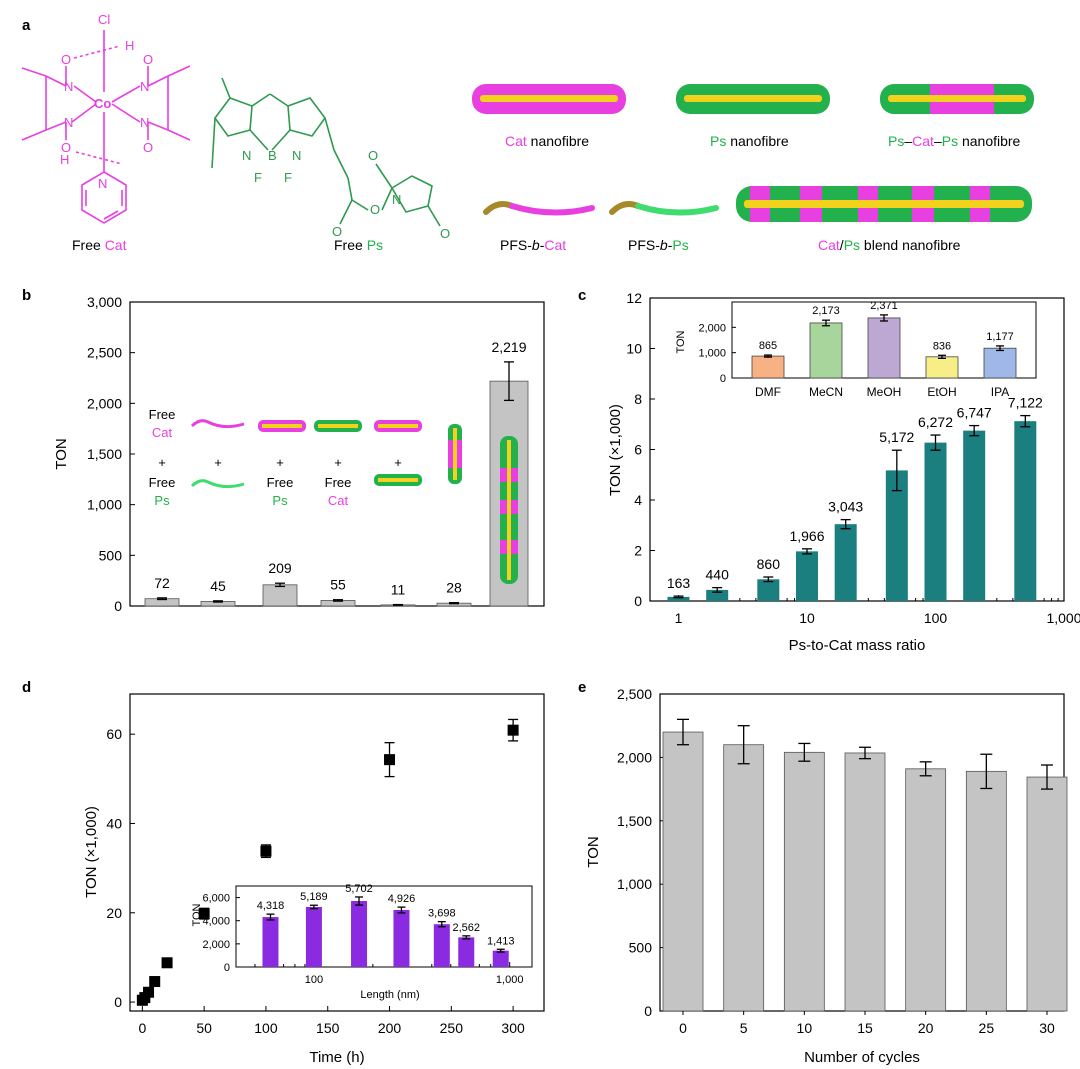  I want to click on atom-n-bodipy2: N, so click(296, 155).